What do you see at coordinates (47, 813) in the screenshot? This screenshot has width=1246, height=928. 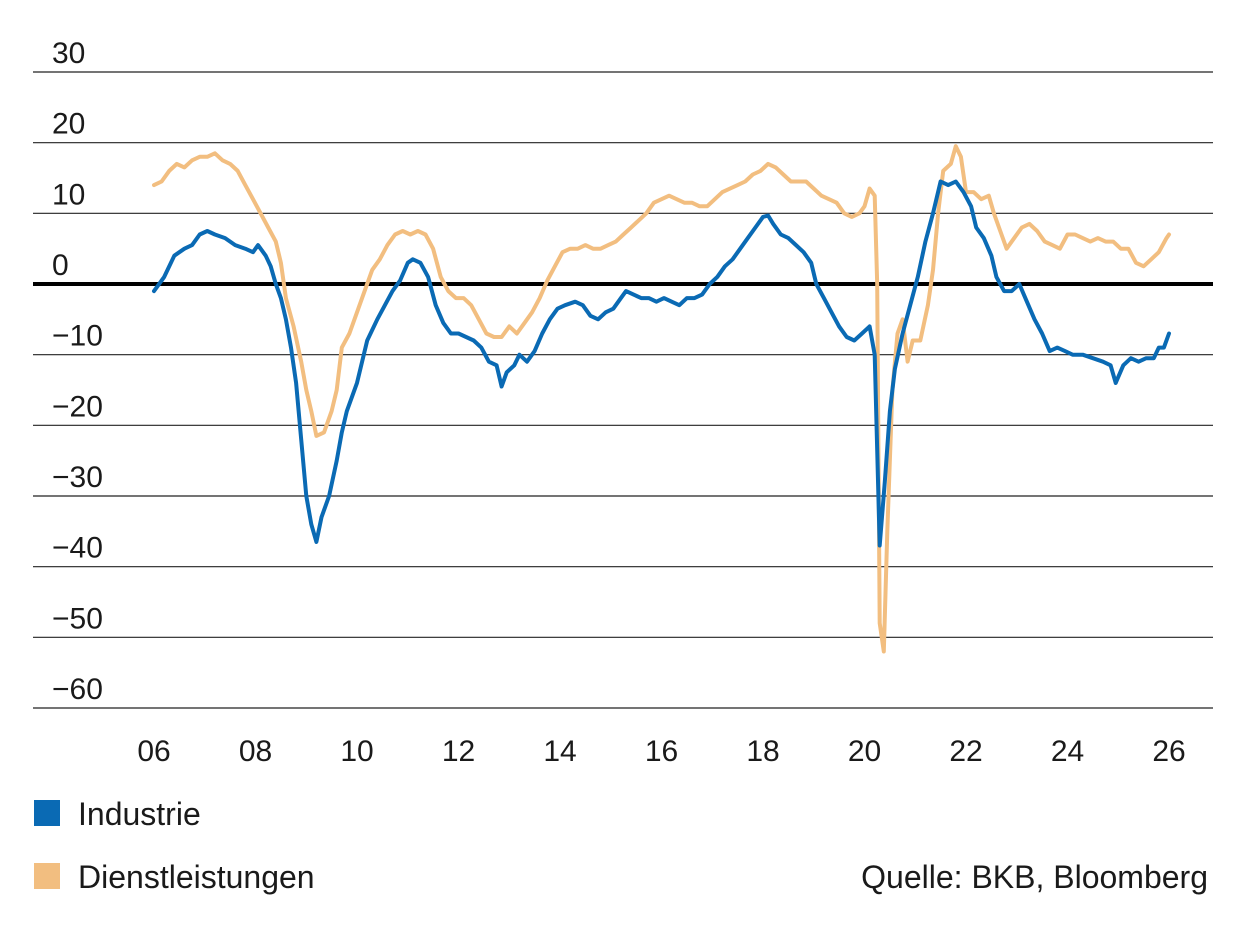 I see `legend-swatch-industrie` at bounding box center [47, 813].